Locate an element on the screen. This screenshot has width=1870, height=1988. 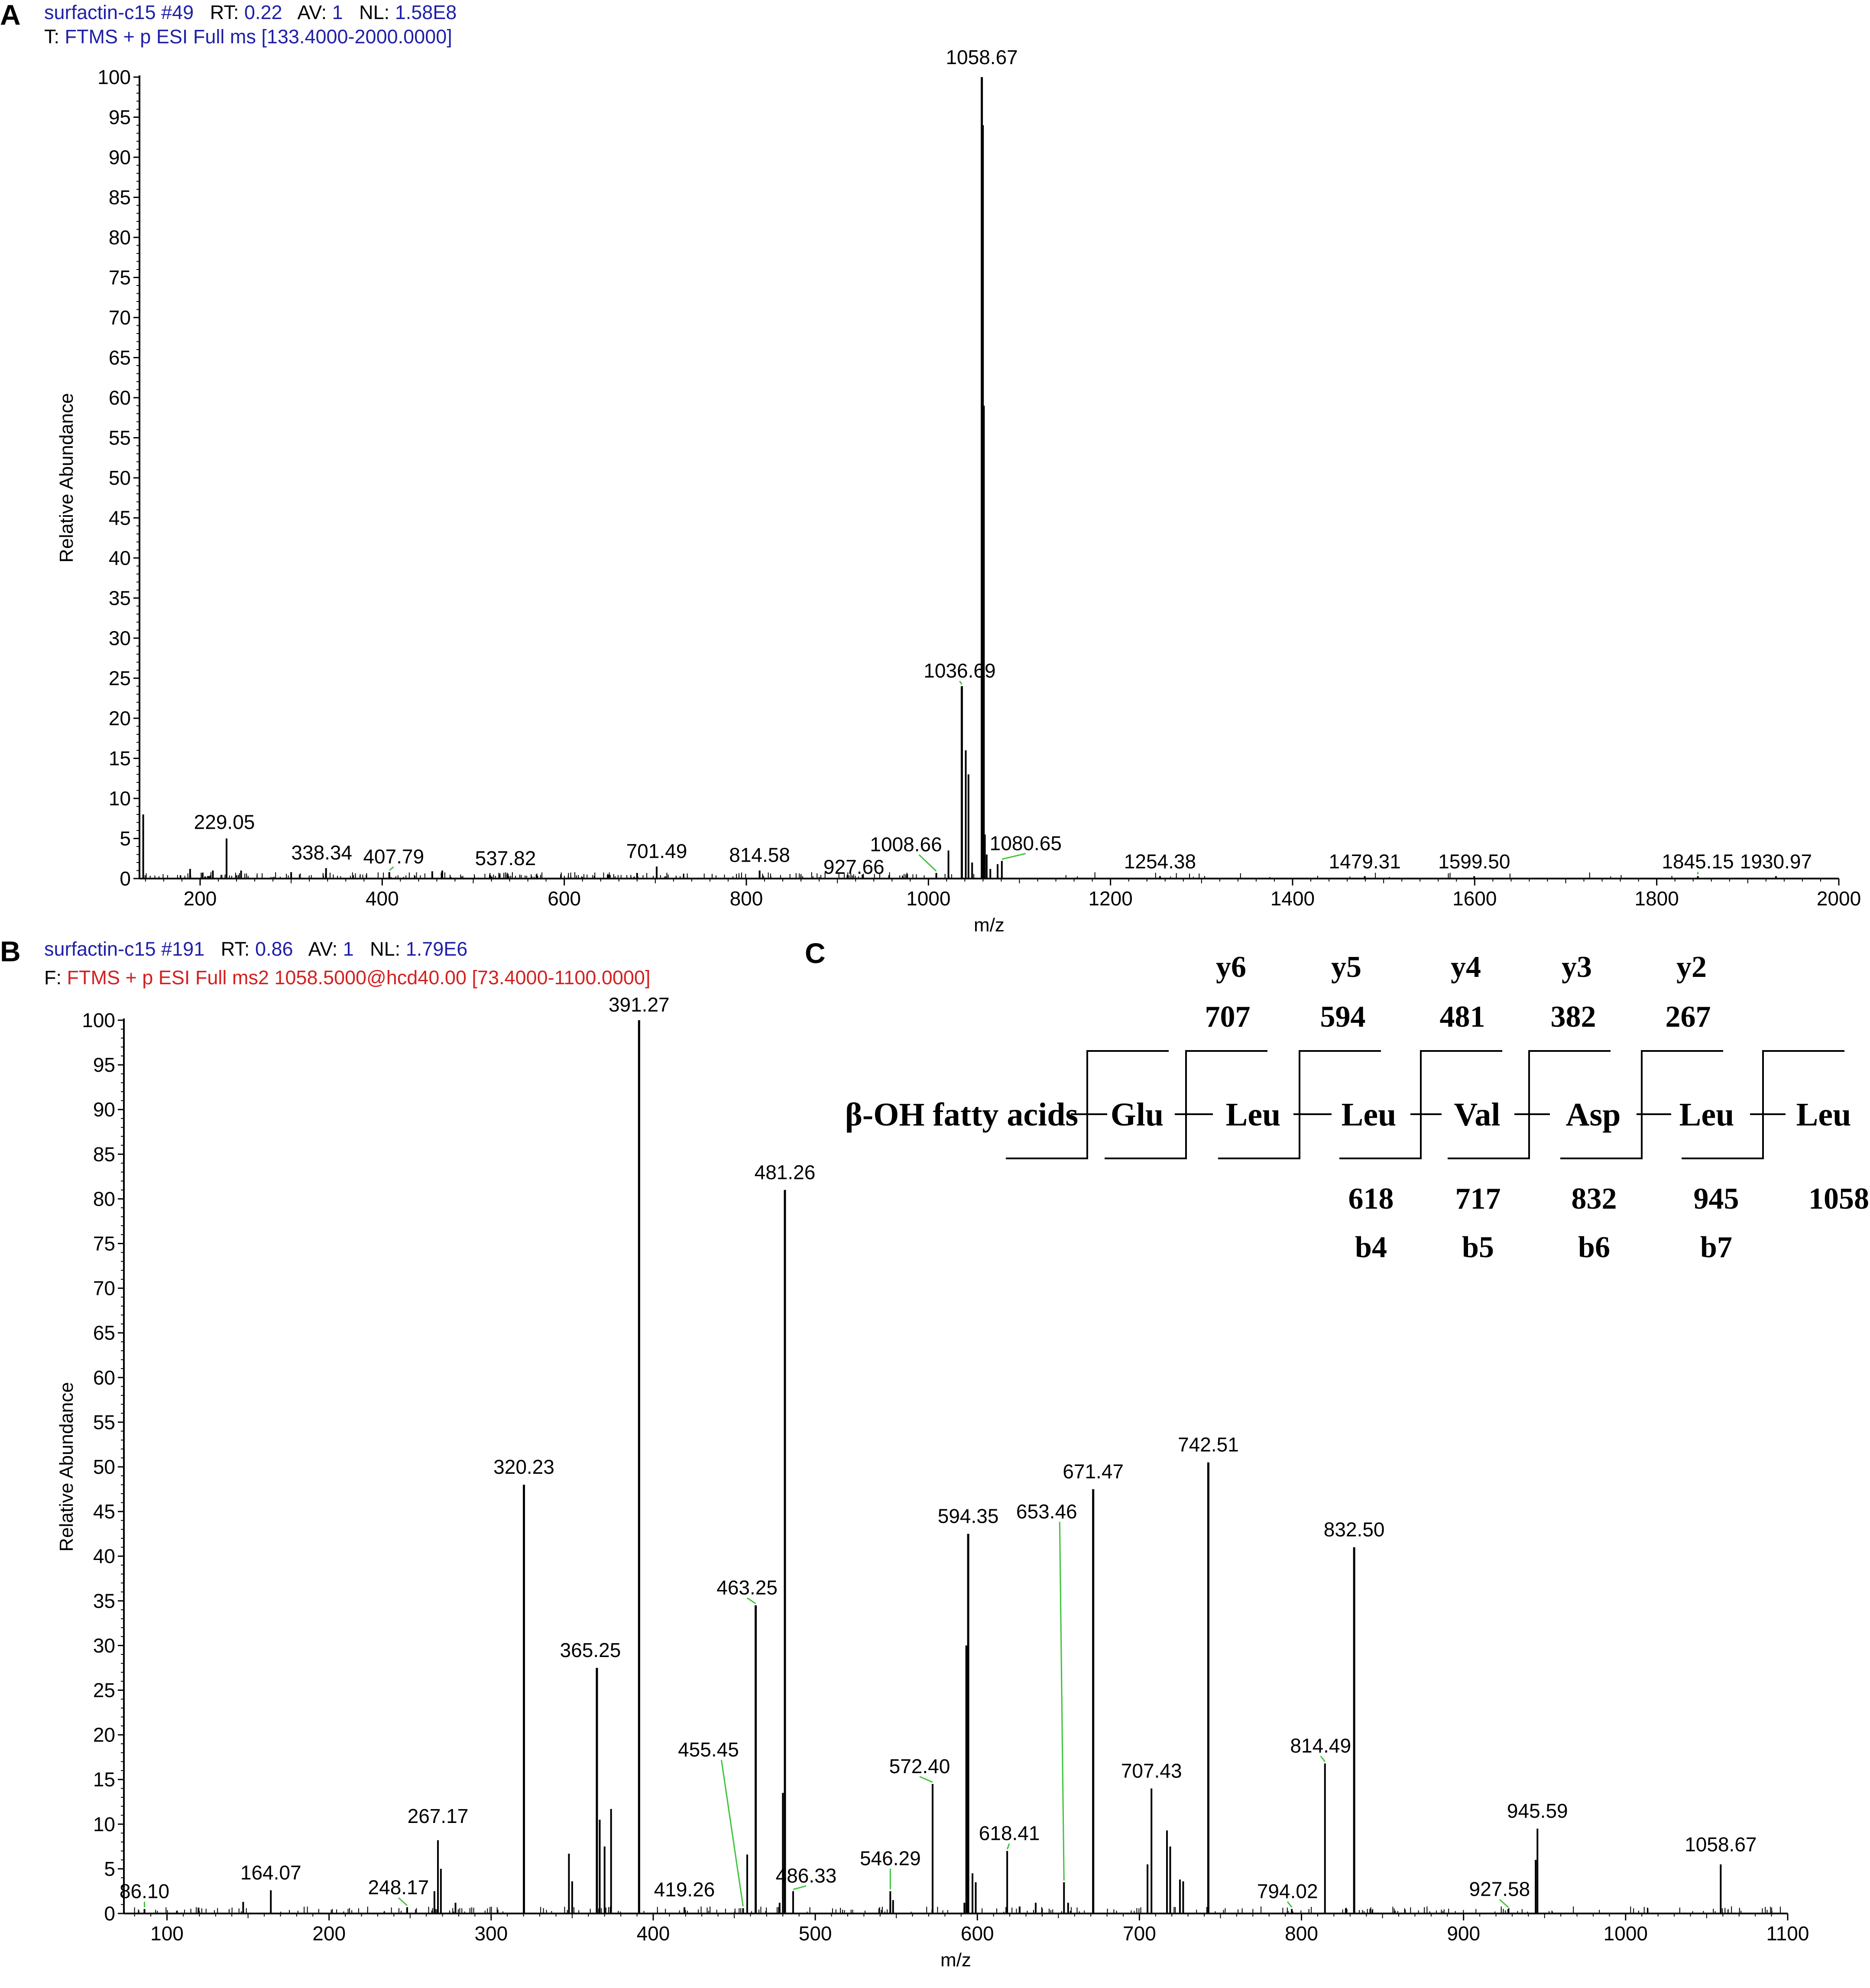
y-tick-label: 40 is located at coordinates (120, 558).